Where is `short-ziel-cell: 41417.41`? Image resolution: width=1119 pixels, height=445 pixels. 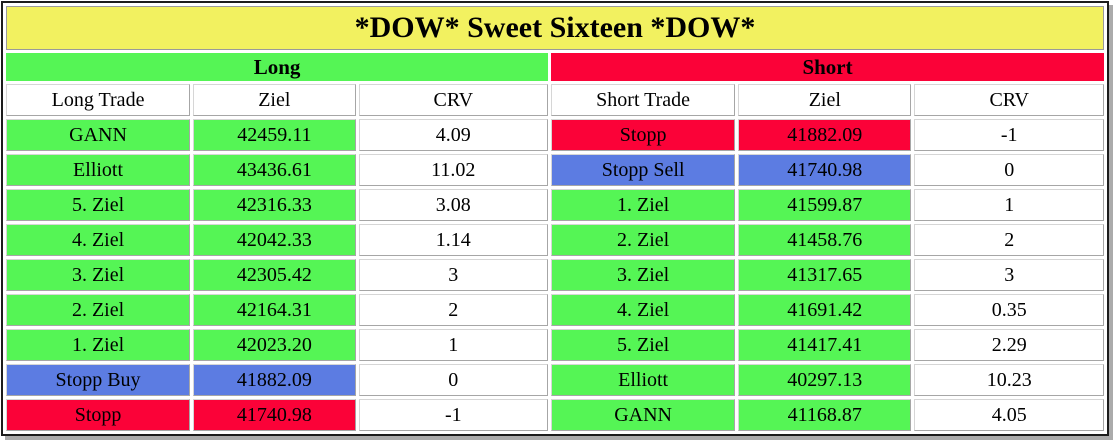
short-ziel-cell: 41417.41 is located at coordinates (825, 345).